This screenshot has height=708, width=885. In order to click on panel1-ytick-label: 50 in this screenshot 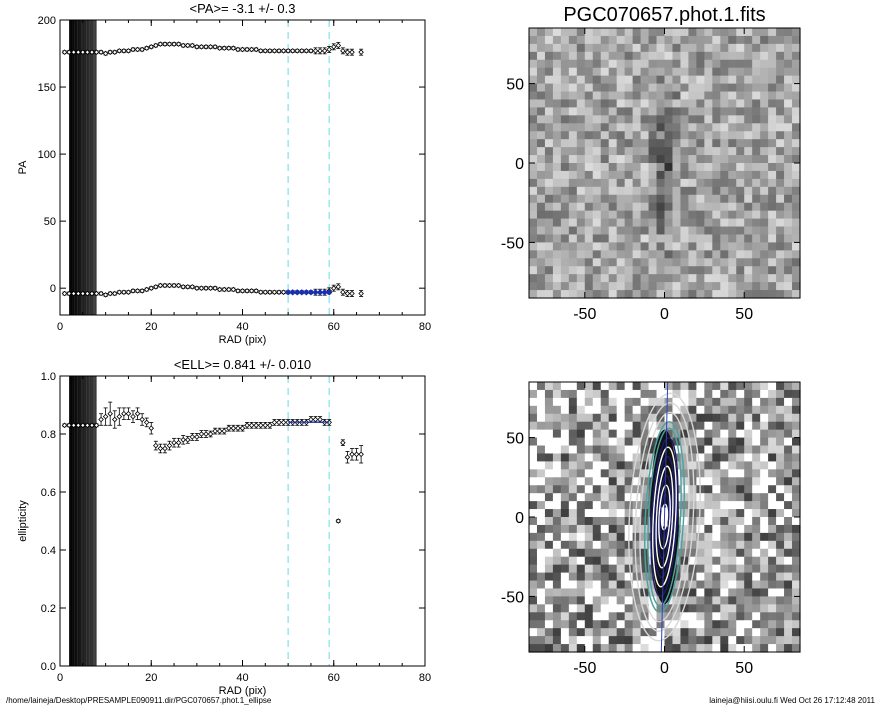, I will do `click(50, 222)`.